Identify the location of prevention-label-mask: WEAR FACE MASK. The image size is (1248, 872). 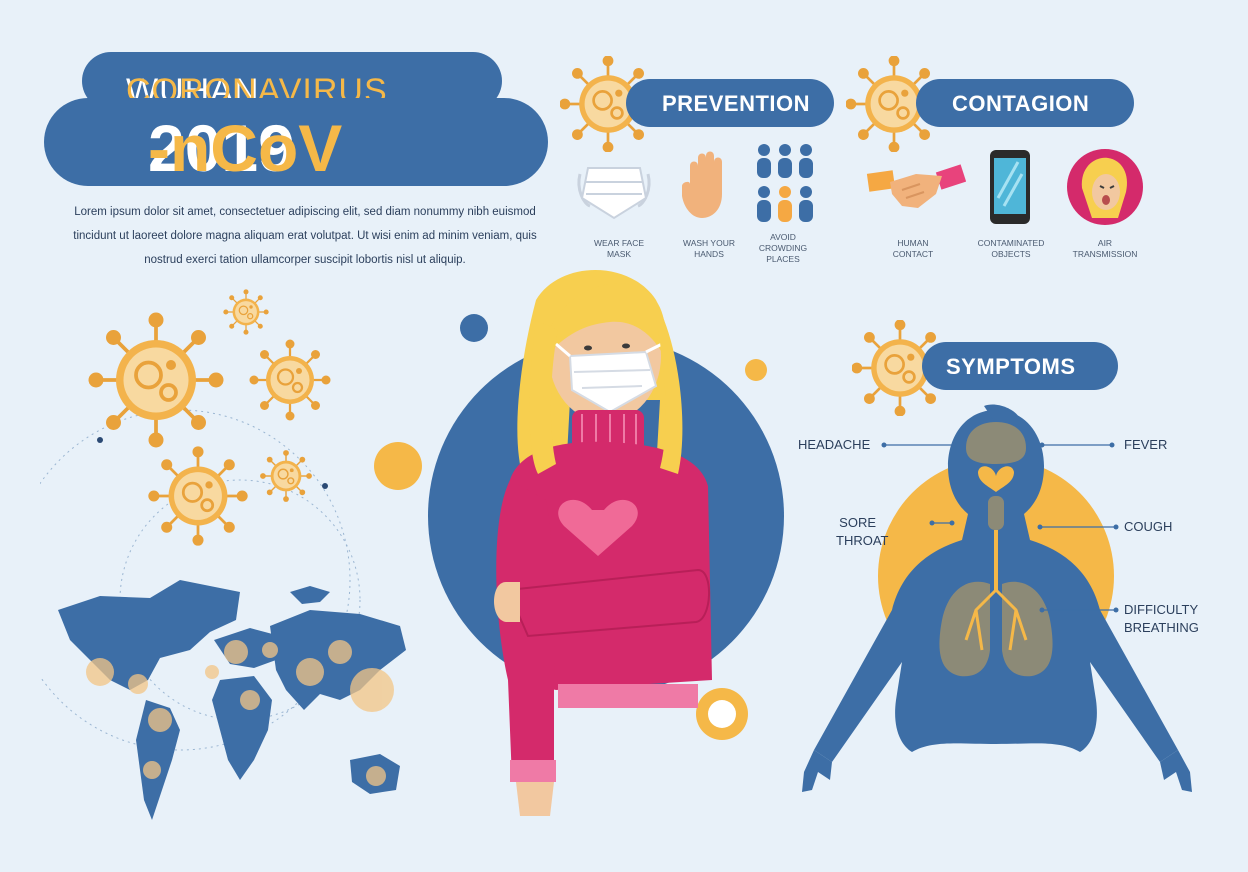
(619, 248).